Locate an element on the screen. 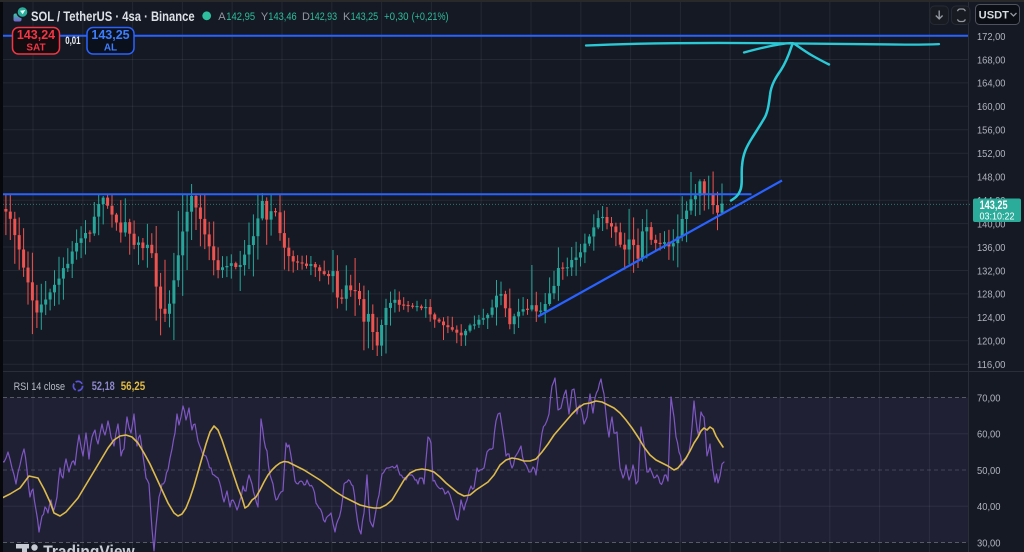  svg-text: 143,24 is located at coordinates (36, 35).